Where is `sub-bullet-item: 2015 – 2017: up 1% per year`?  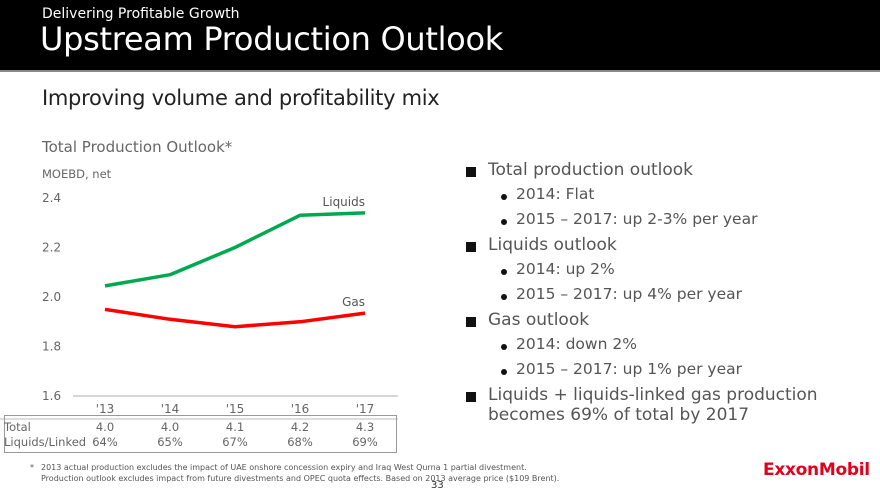
sub-bullet-item: 2015 – 2017: up 1% per year is located at coordinates (642, 372).